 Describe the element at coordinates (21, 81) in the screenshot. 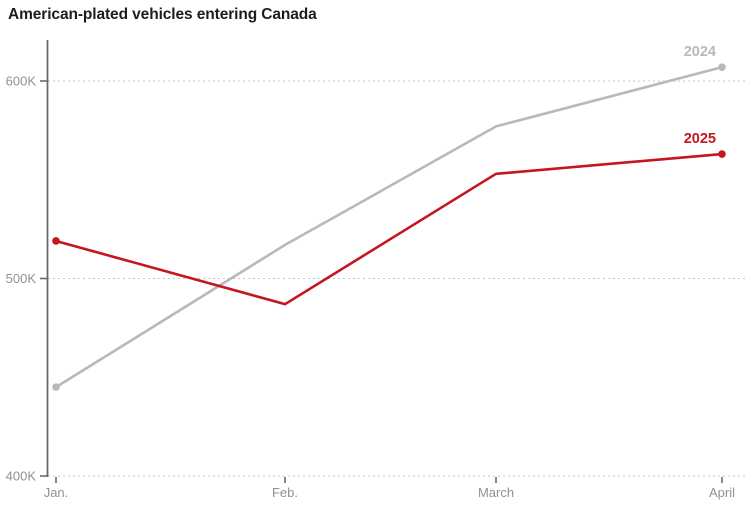

I see `y-axis-label-600K: 600K` at that location.